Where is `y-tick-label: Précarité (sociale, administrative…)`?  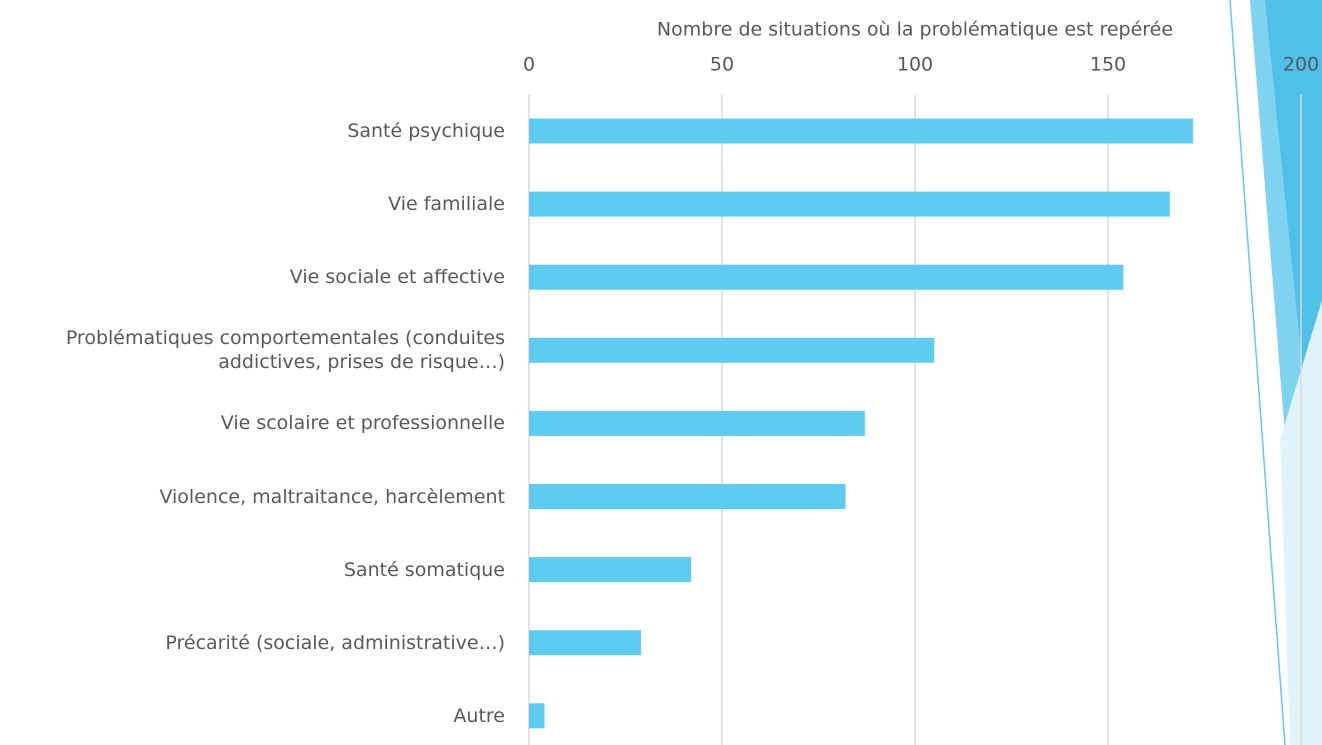 y-tick-label: Précarité (sociale, administrative…) is located at coordinates (335, 642).